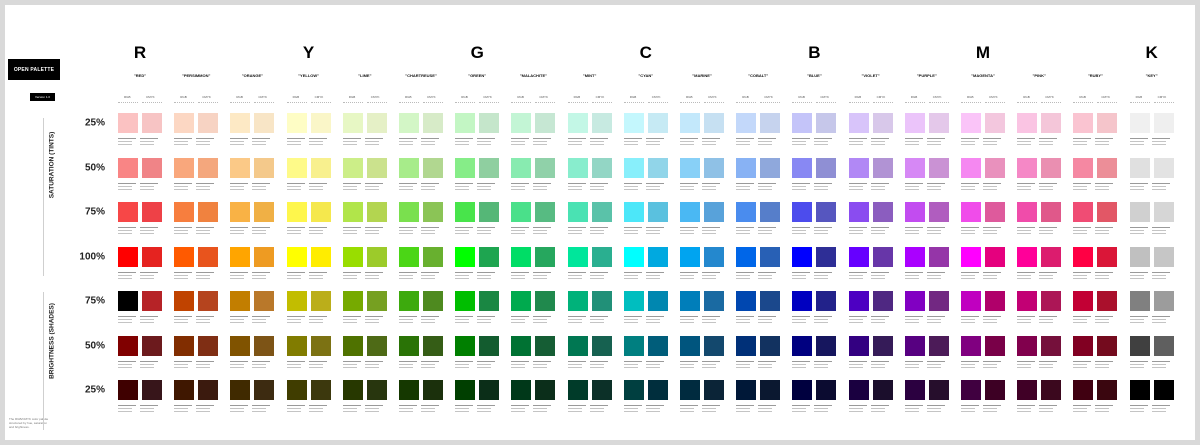  What do you see at coordinates (1151, 52) in the screenshot?
I see `hue-letter: K` at bounding box center [1151, 52].